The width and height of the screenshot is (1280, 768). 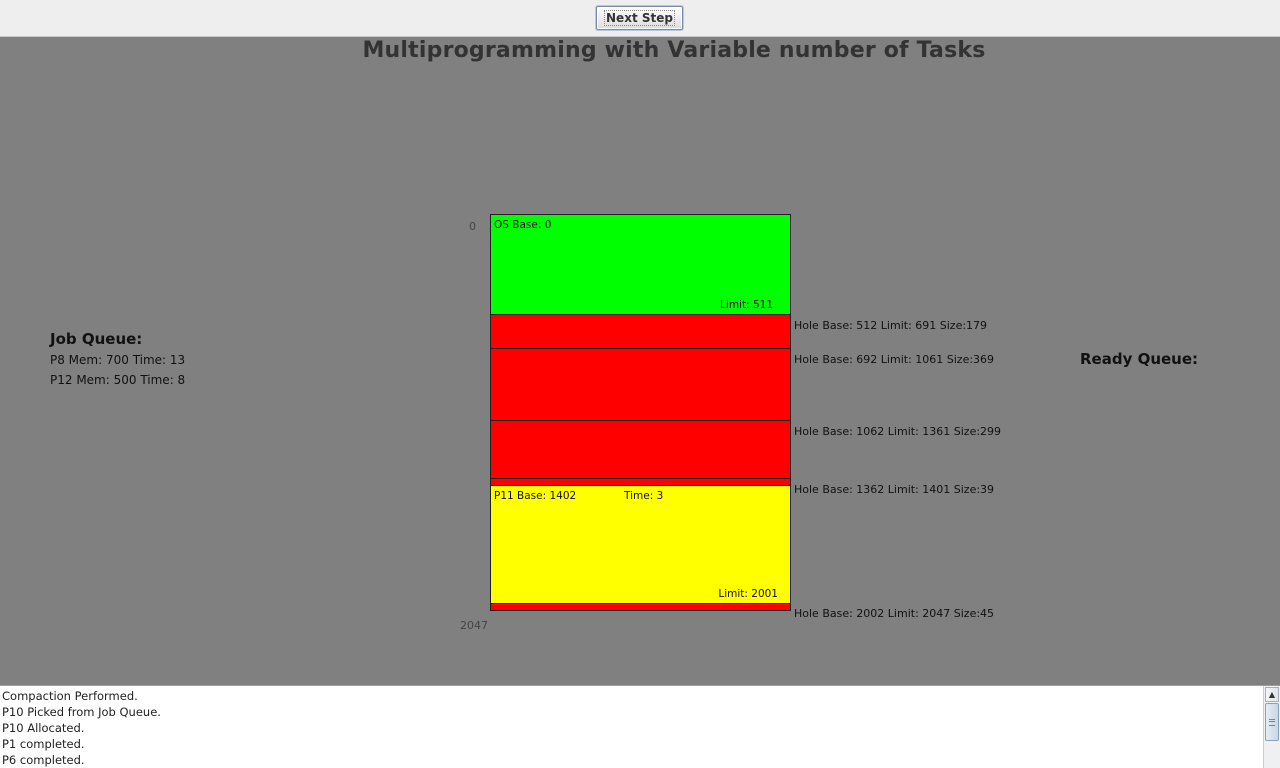 I want to click on log-line: Compaction Performed., so click(x=70, y=696).